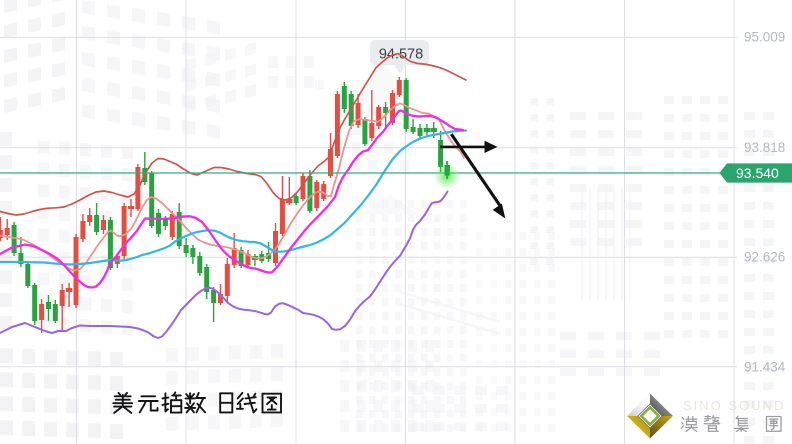 This screenshot has height=444, width=792. I want to click on svg-text: 93.818, so click(764, 147).